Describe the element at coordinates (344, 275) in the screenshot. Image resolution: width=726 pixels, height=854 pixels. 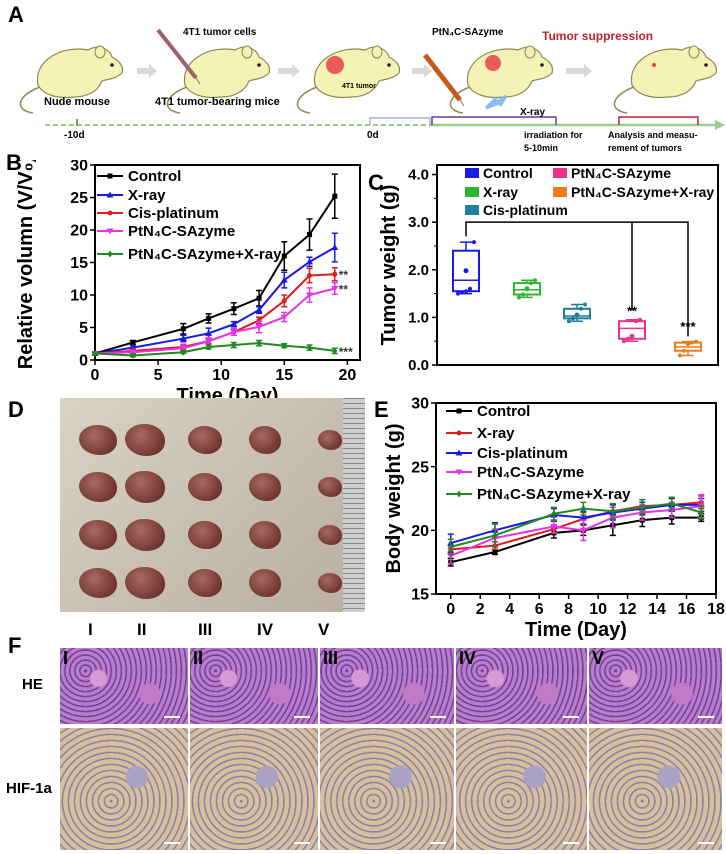
I see `significance-label: **` at that location.